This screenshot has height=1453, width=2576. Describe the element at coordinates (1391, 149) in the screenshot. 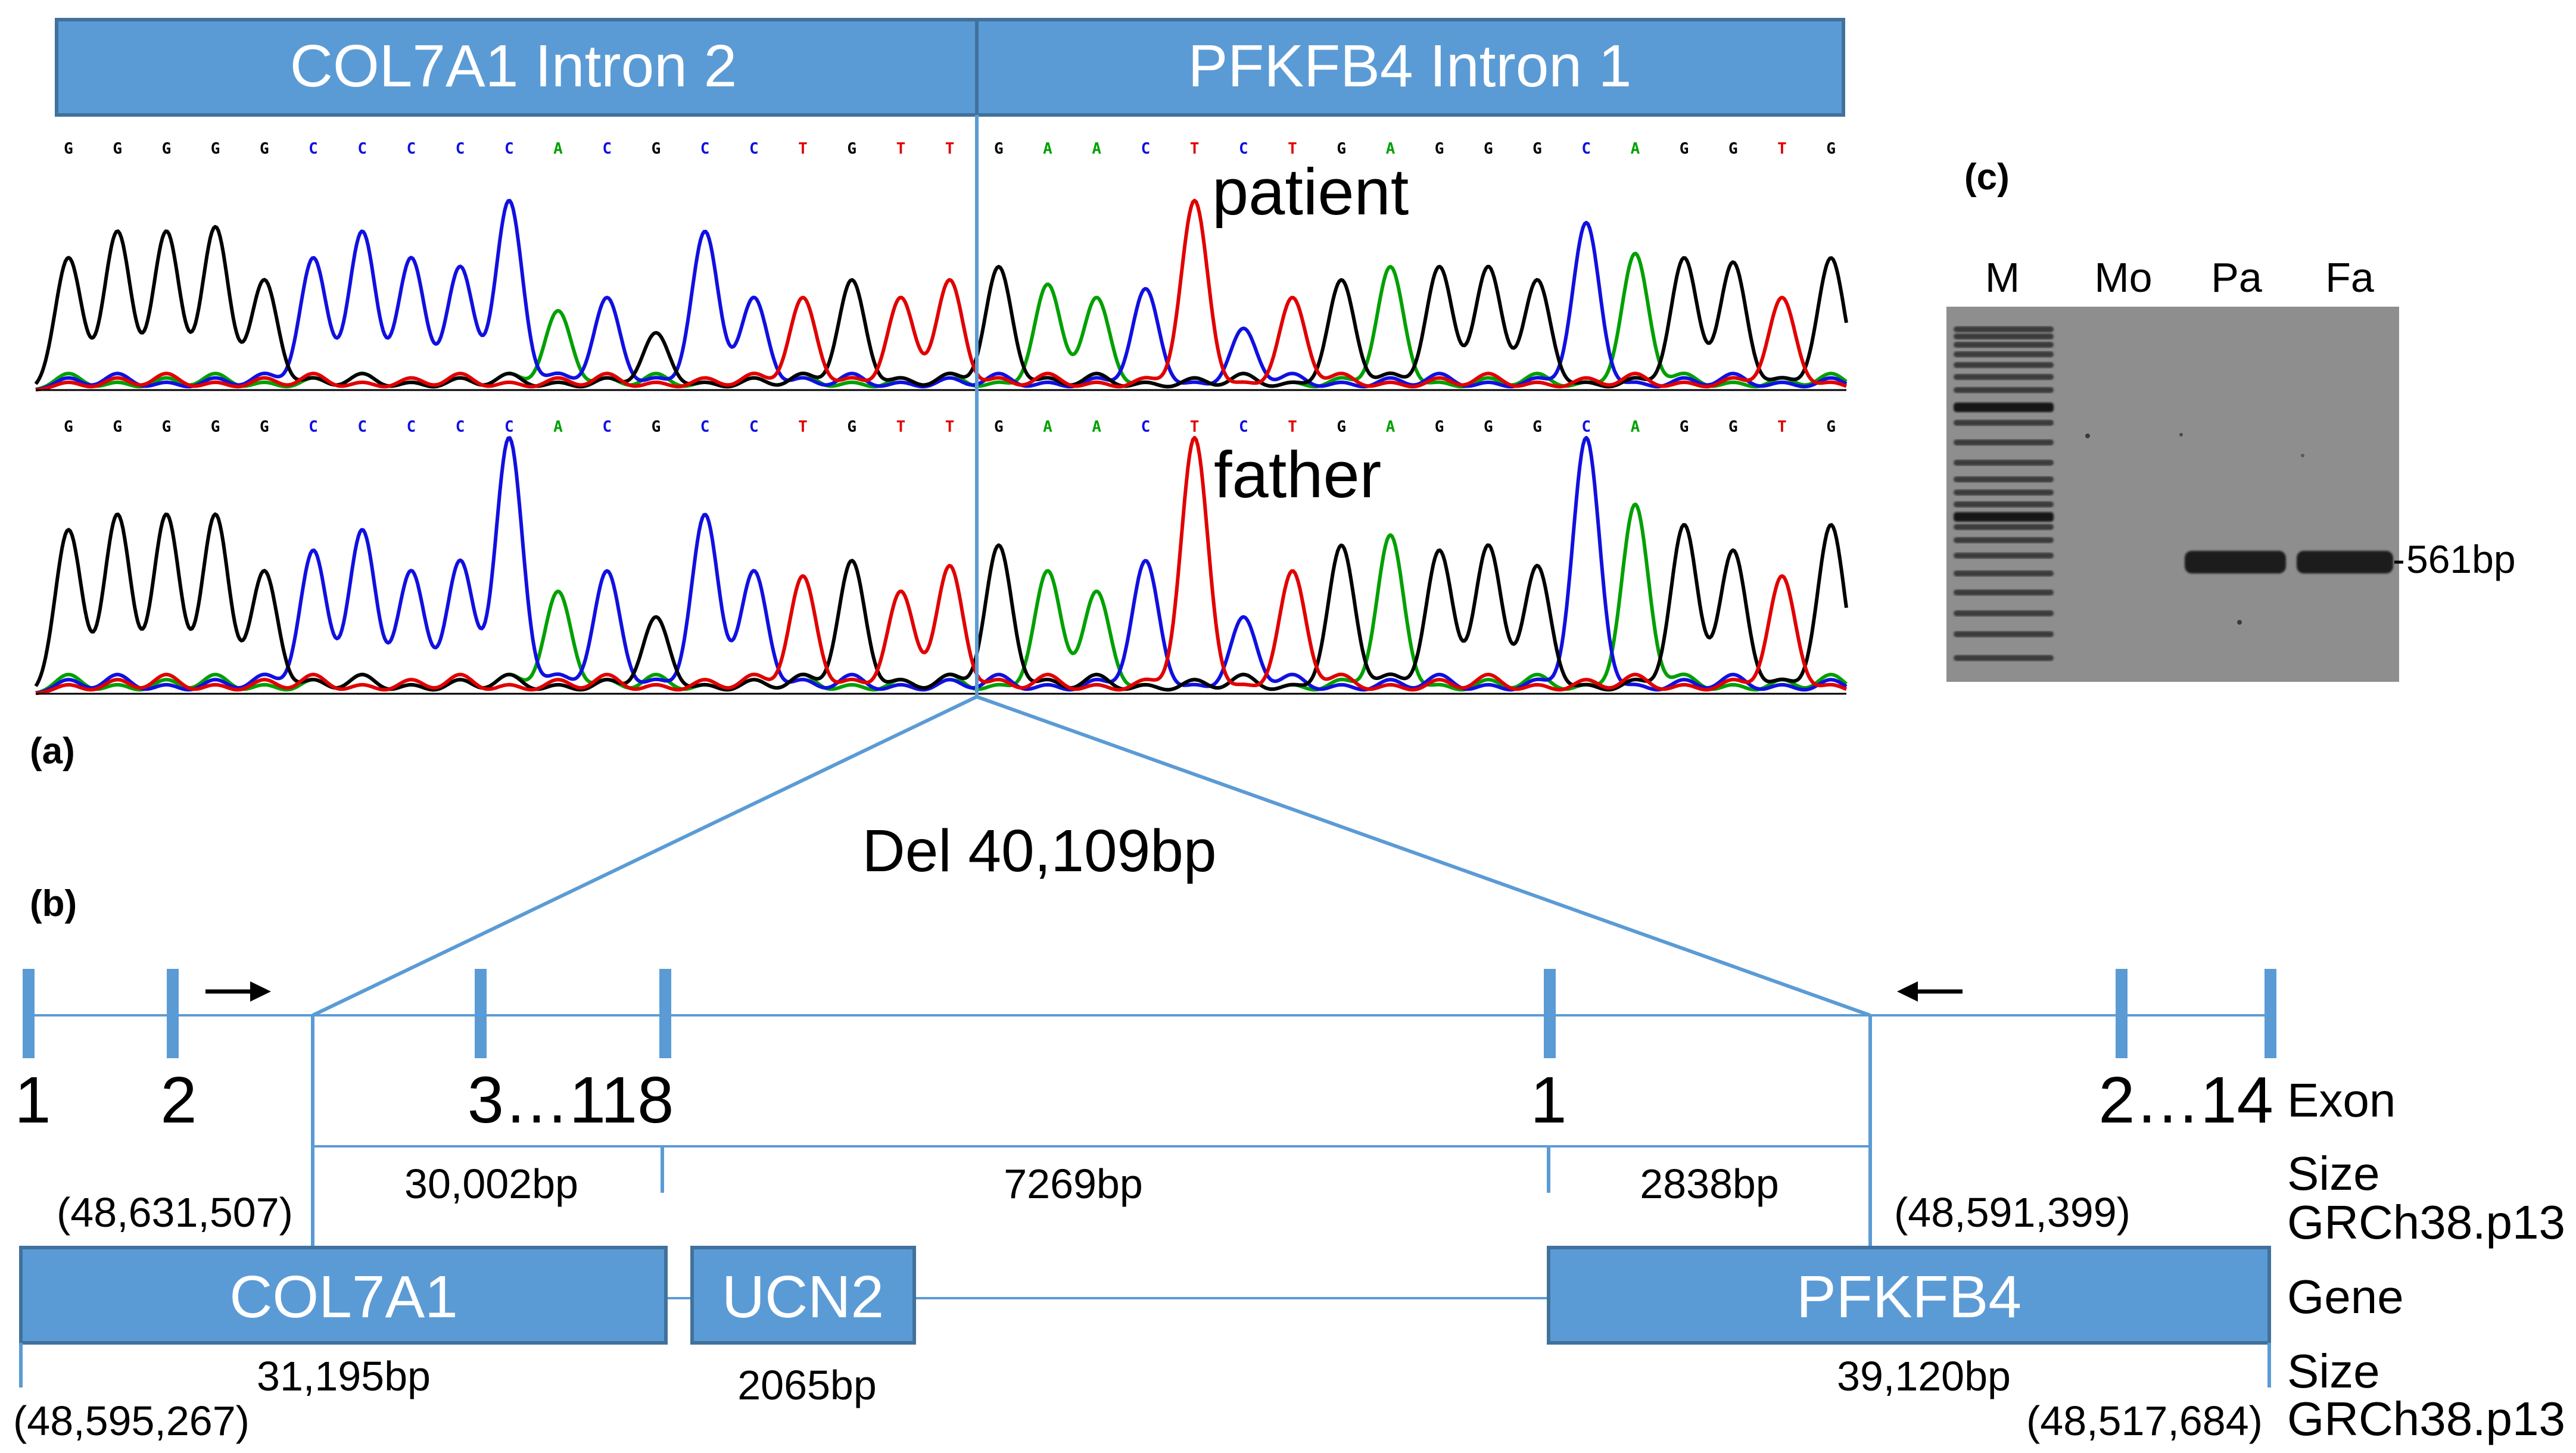

I see `base-call-patient-27: A` at that location.